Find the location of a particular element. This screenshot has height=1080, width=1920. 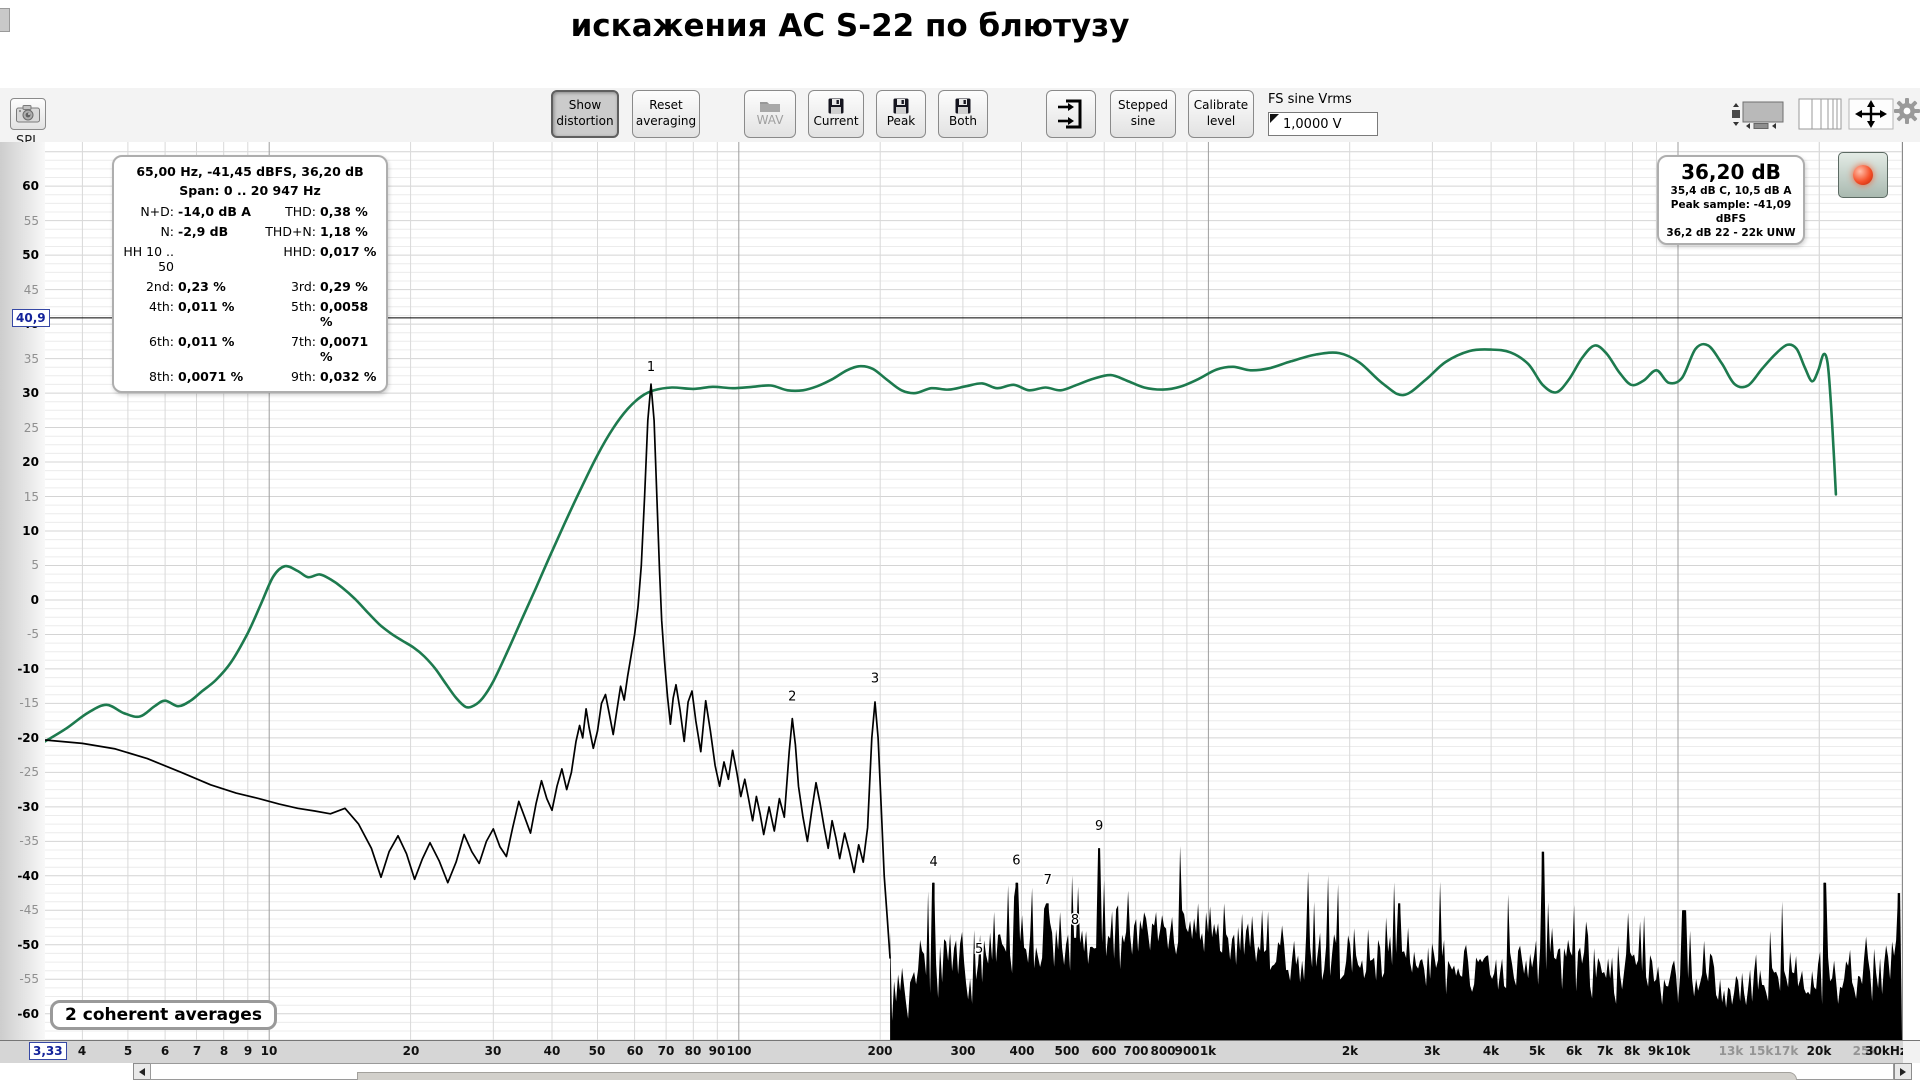

metric-value: -14,0 dB A is located at coordinates (214, 211).